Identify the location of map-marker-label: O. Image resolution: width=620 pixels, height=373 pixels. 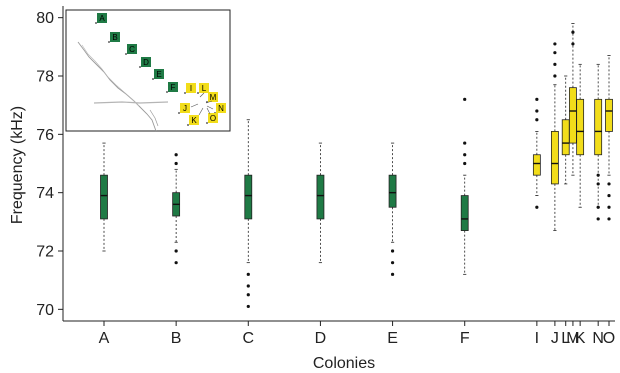
(213, 118).